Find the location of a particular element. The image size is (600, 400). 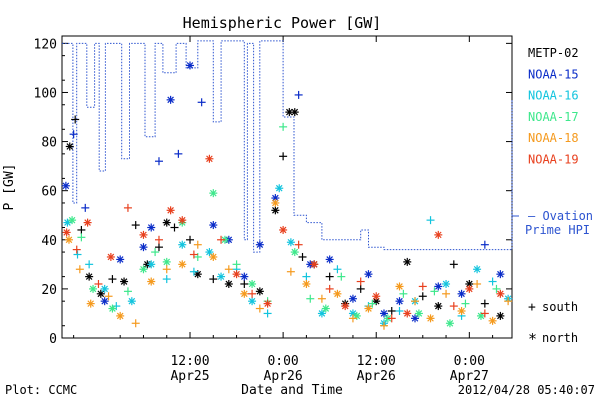

y-tick-label-0: 0 is located at coordinates (53, 339).